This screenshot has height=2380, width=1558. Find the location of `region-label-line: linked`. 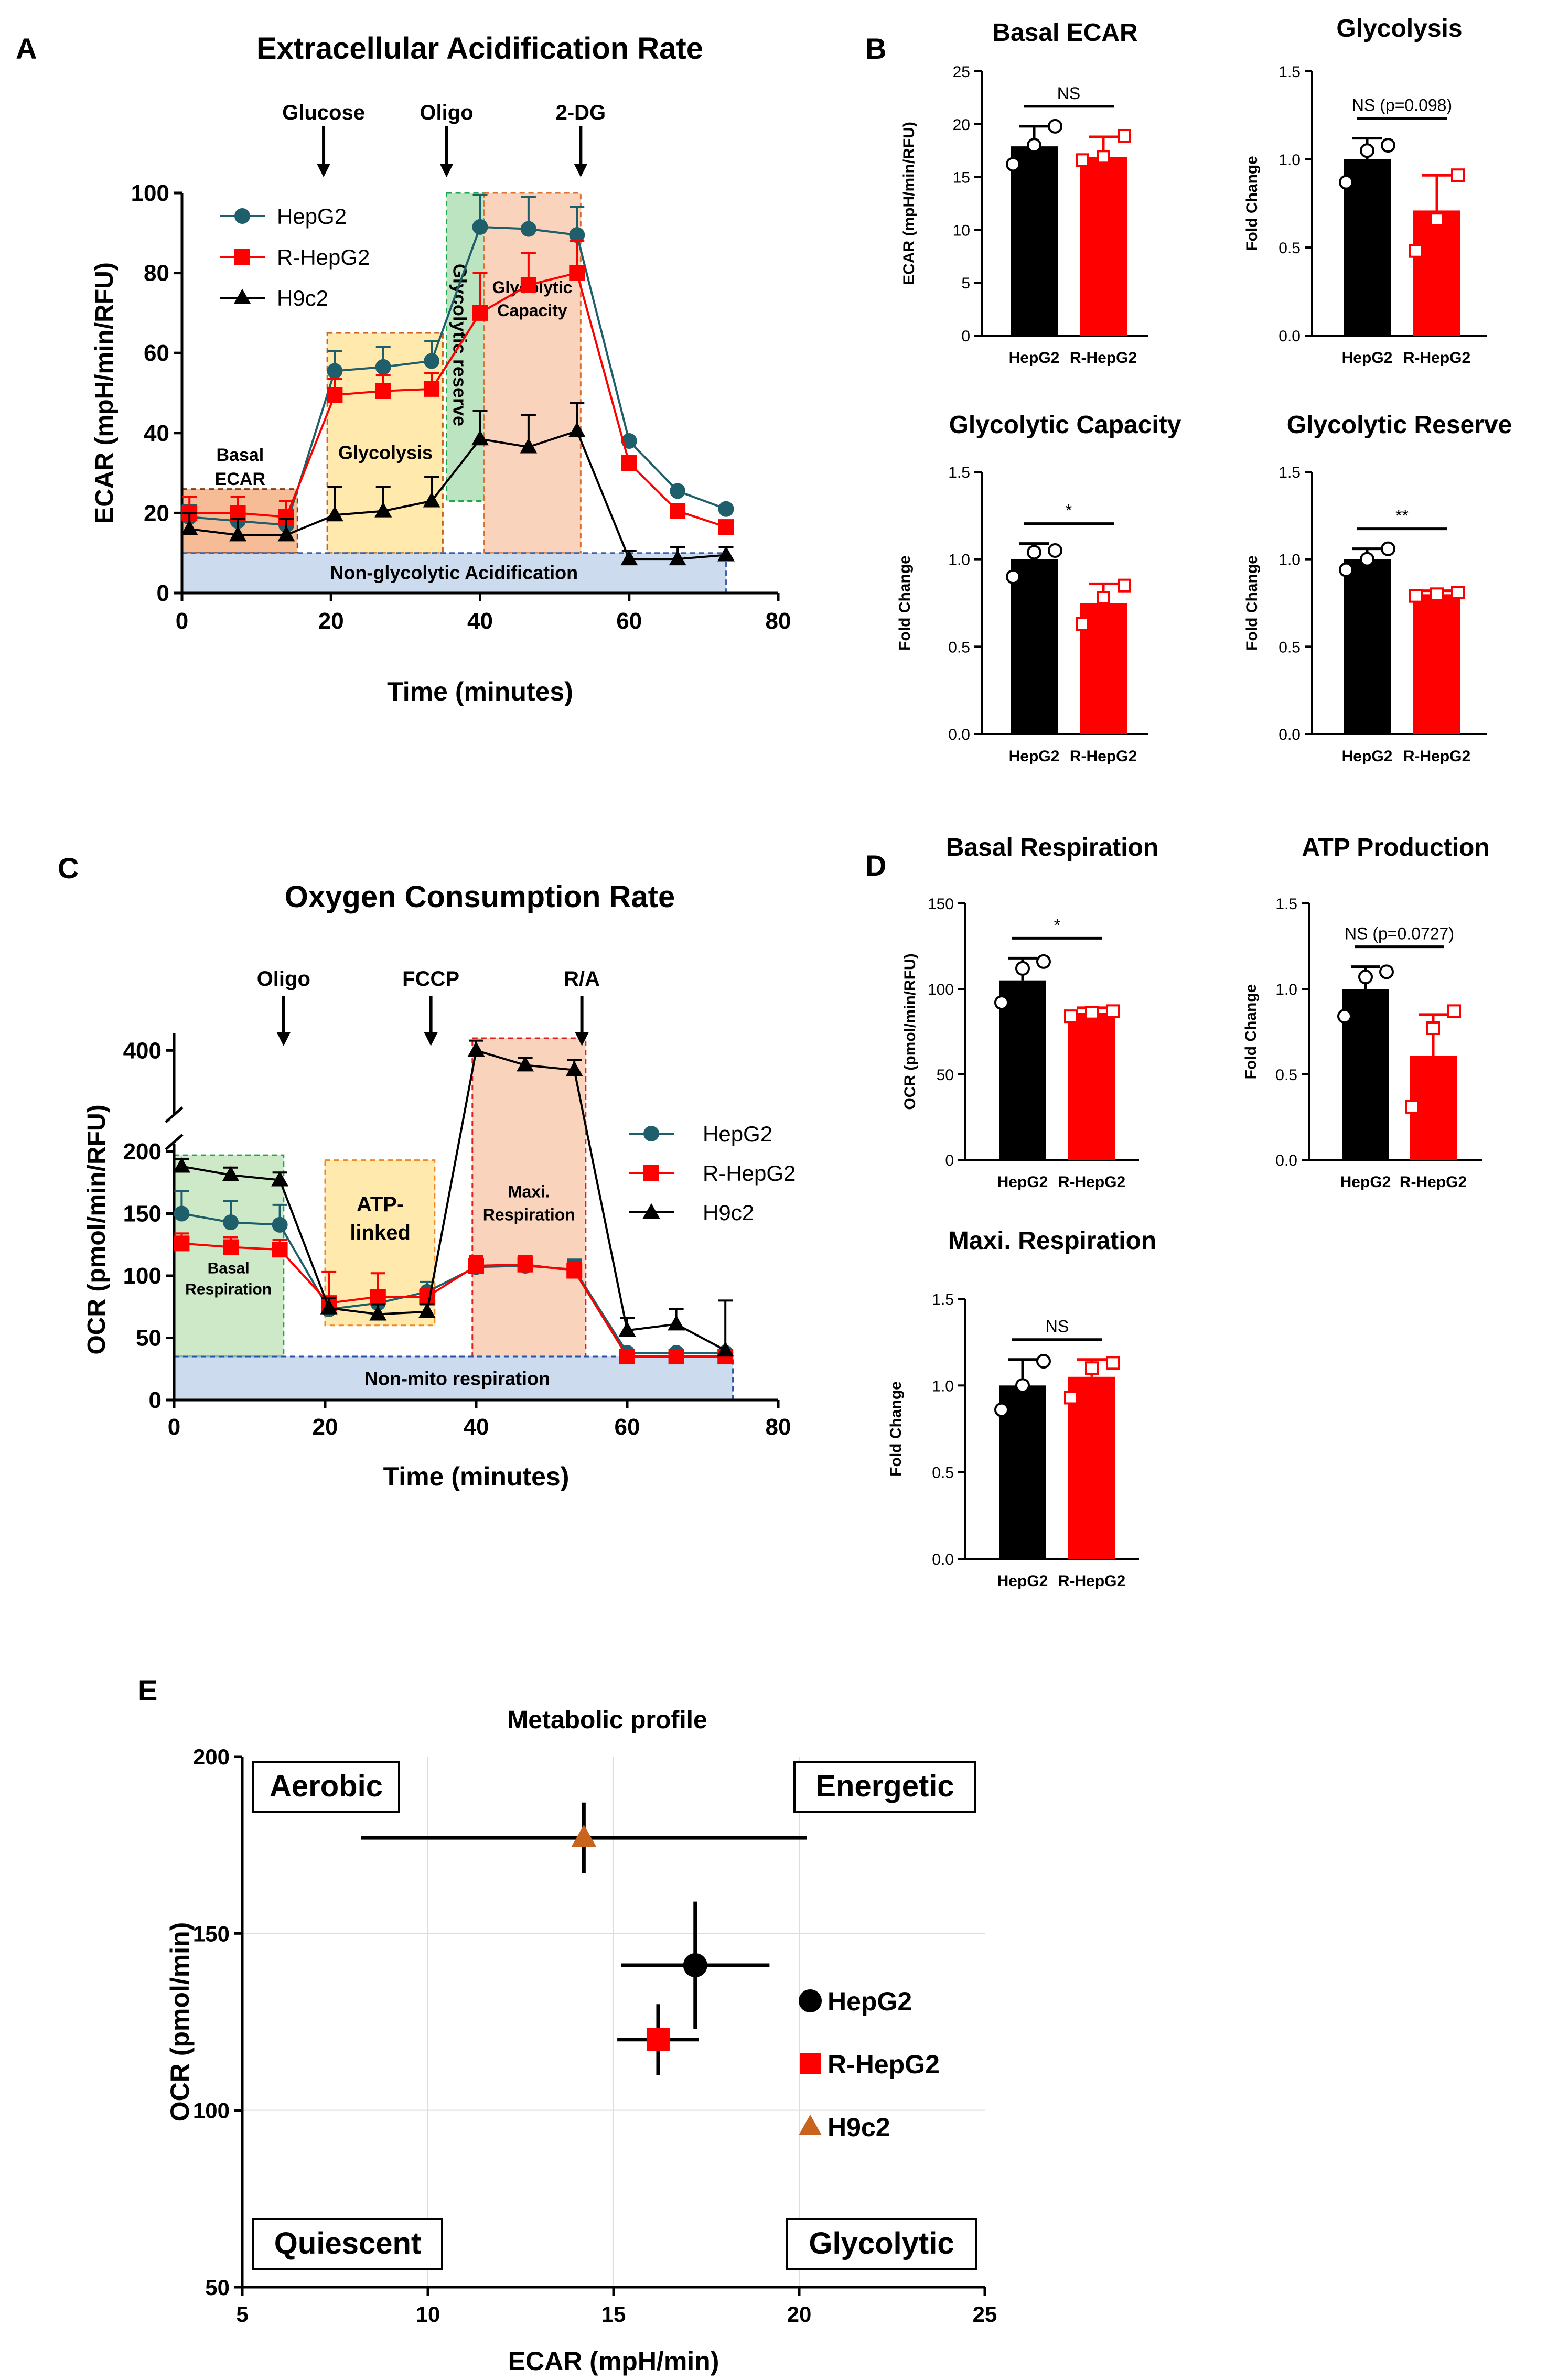

region-label-line: linked is located at coordinates (380, 1232).